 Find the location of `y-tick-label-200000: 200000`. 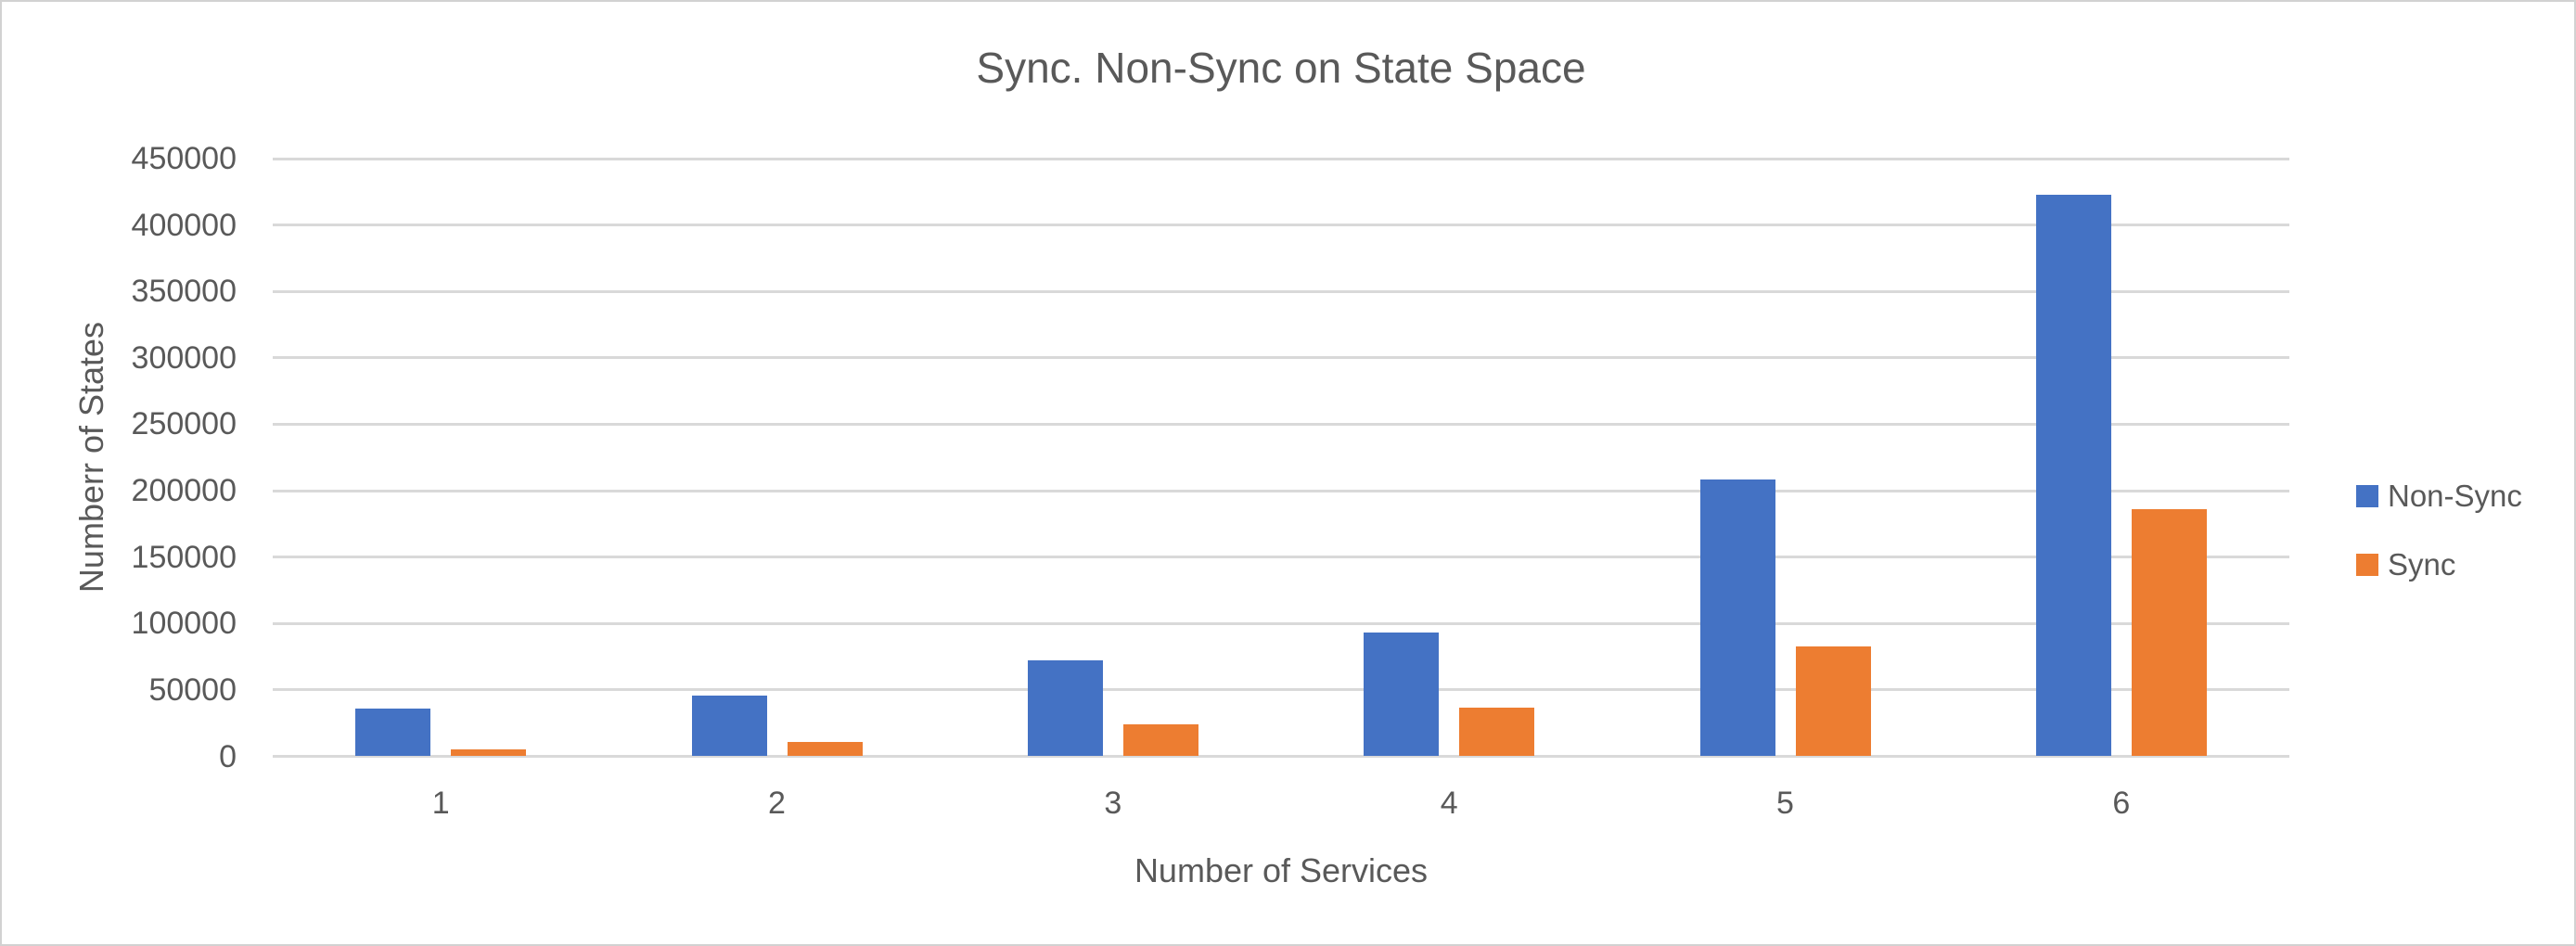

y-tick-label-200000: 200000 is located at coordinates (184, 491).